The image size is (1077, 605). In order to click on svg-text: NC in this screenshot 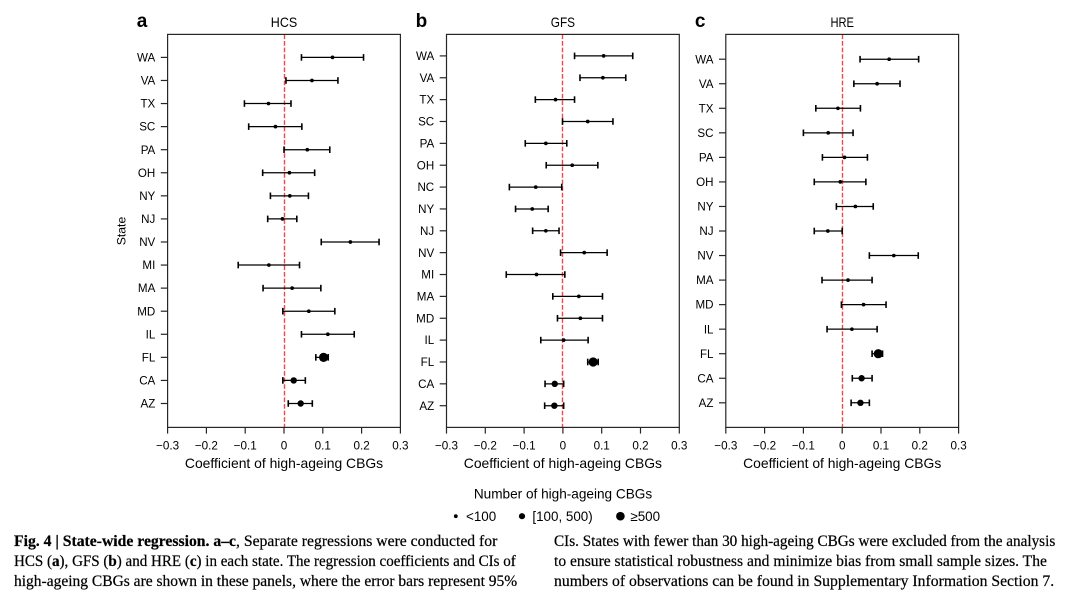, I will do `click(425, 187)`.